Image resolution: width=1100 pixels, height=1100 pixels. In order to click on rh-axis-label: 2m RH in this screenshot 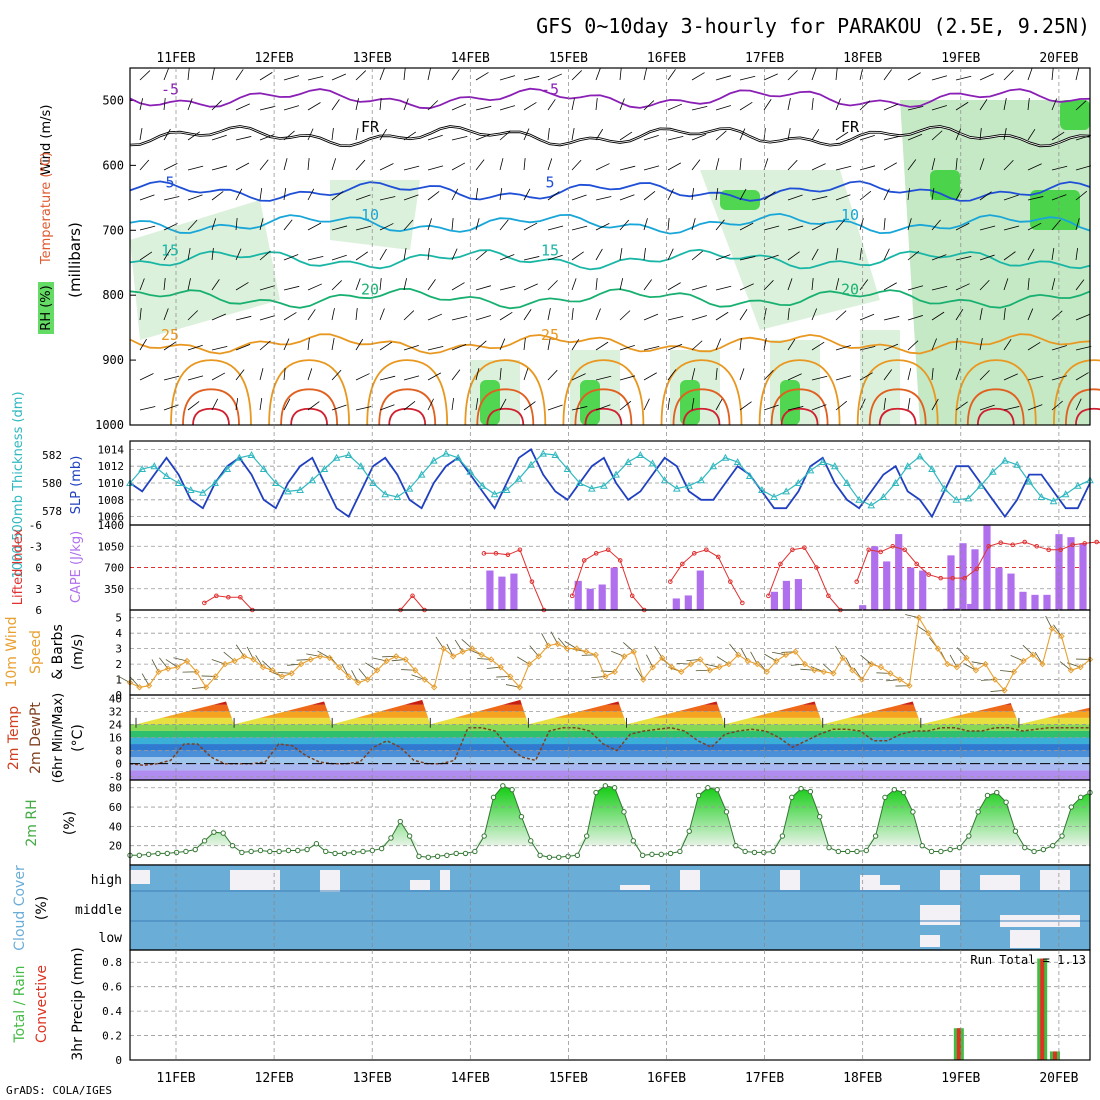, I will do `click(32, 822)`.